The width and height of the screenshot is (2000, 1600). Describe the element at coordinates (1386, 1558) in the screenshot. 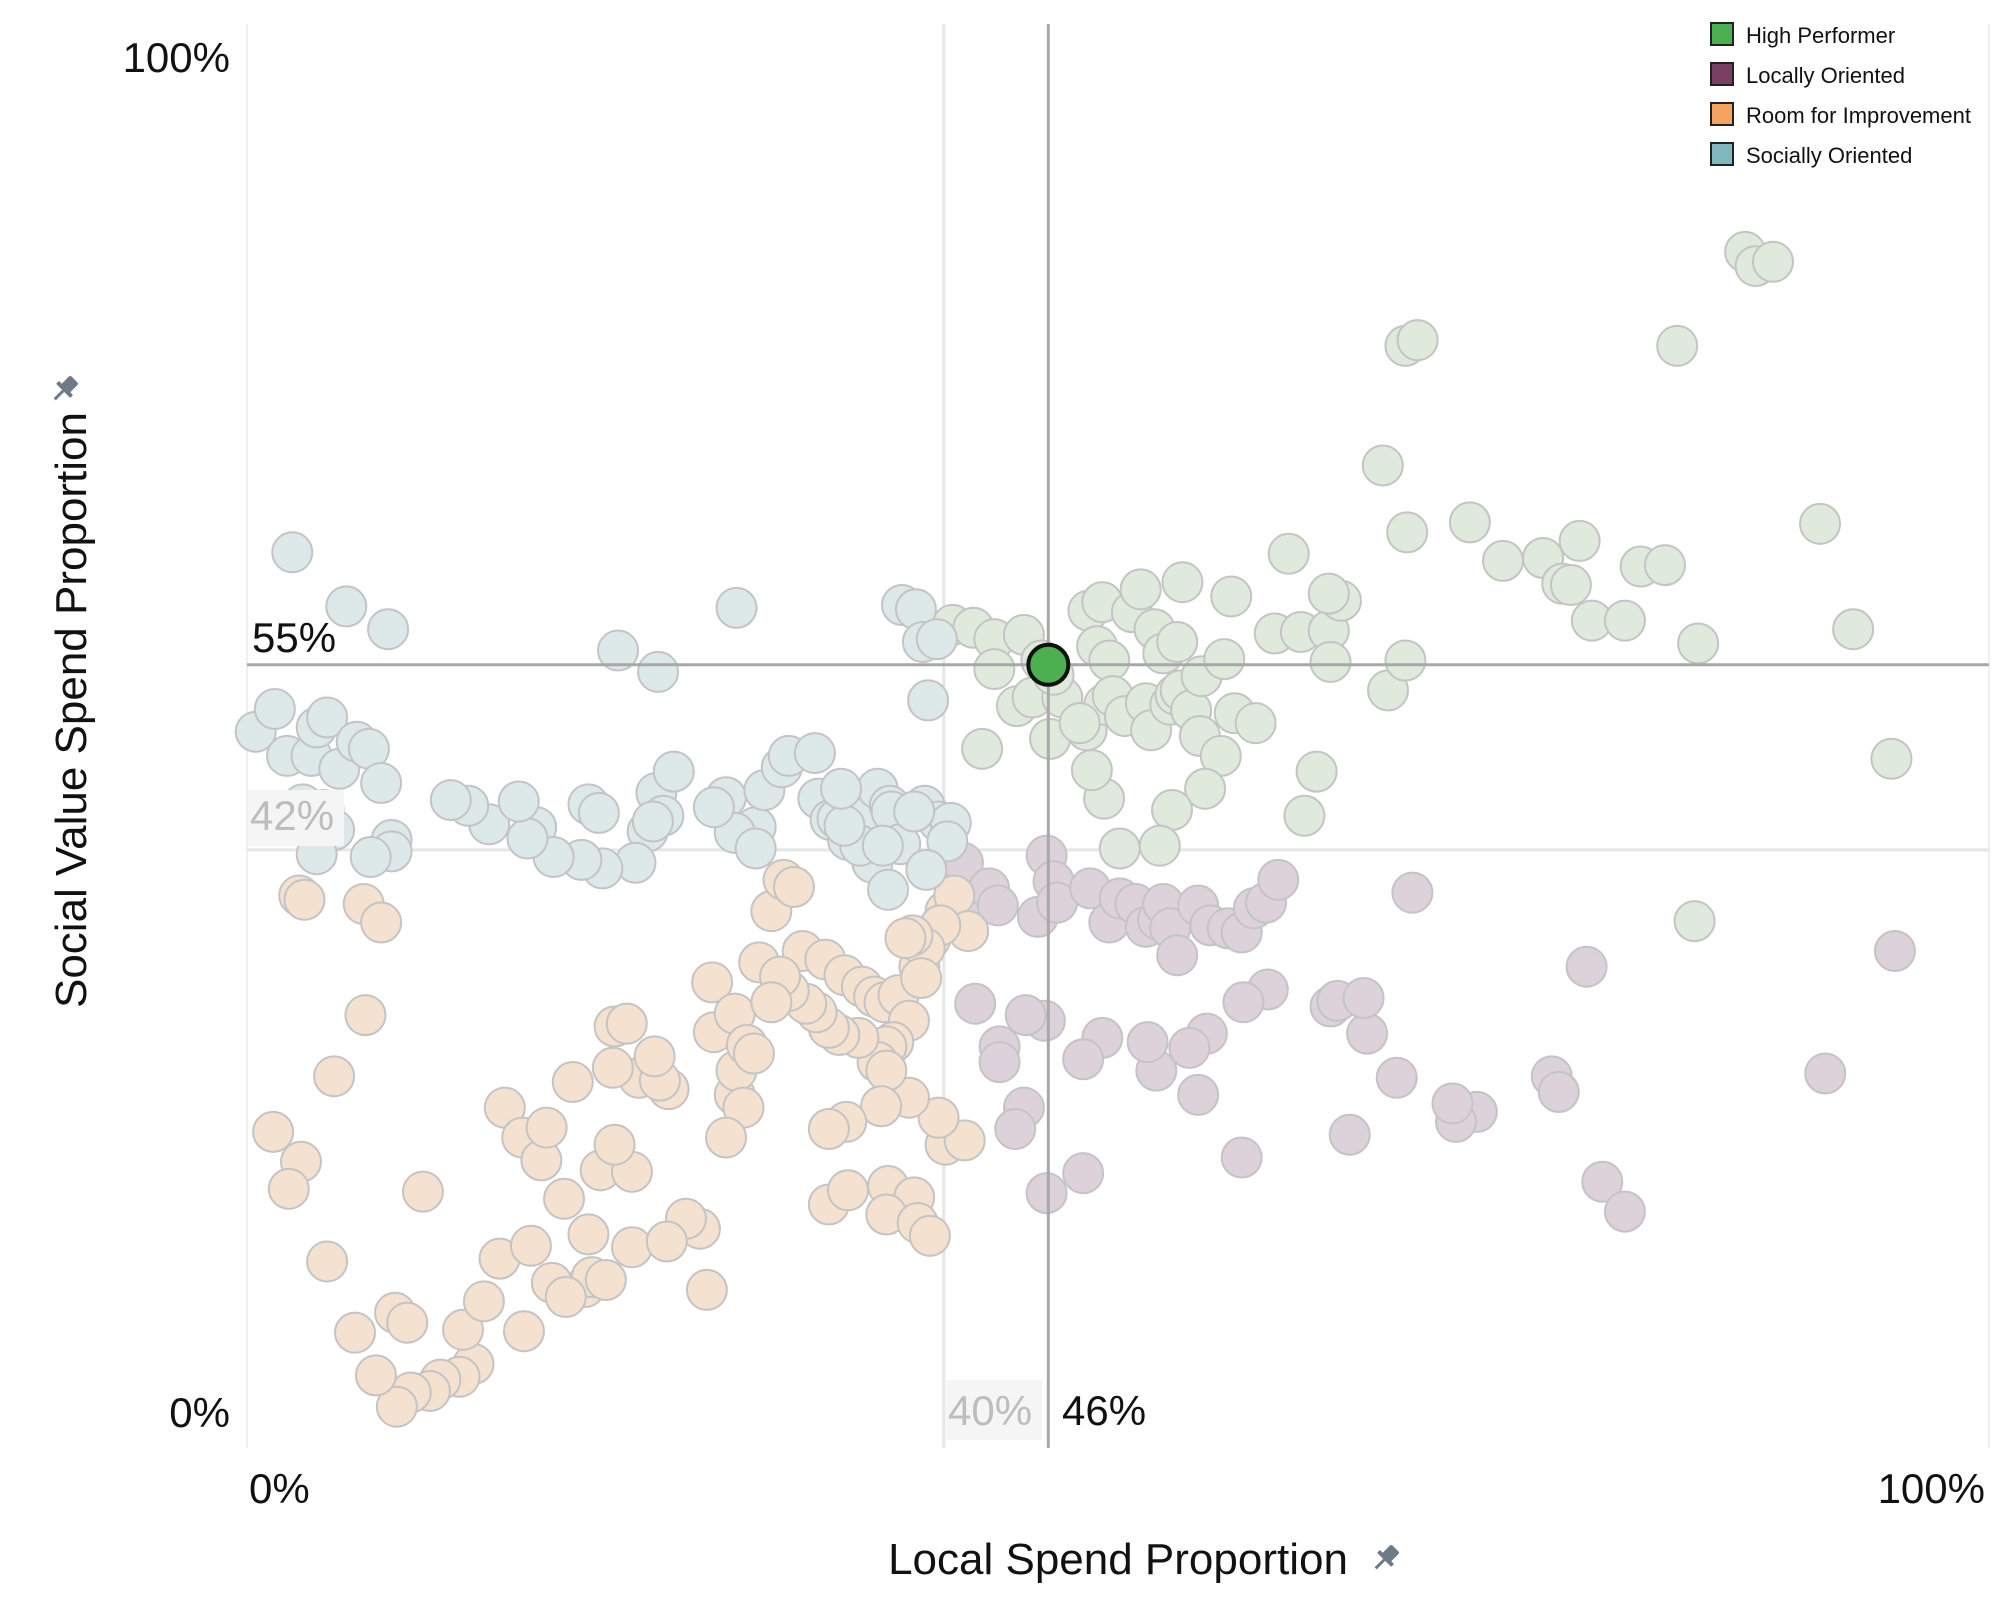

I see `x-axis-pin-icon` at that location.